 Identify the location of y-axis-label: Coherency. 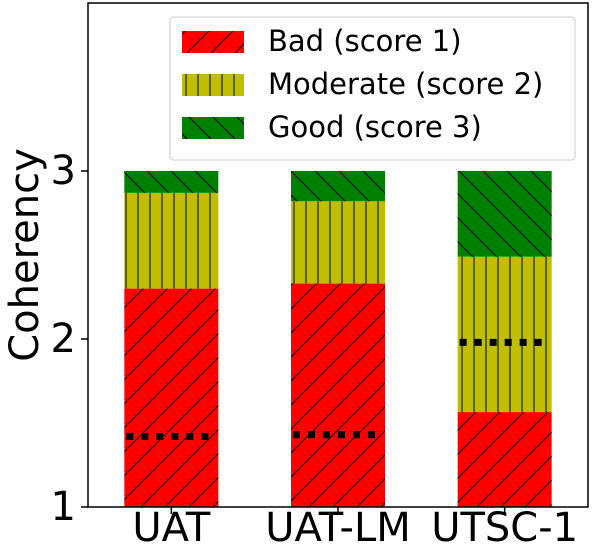
(25, 255).